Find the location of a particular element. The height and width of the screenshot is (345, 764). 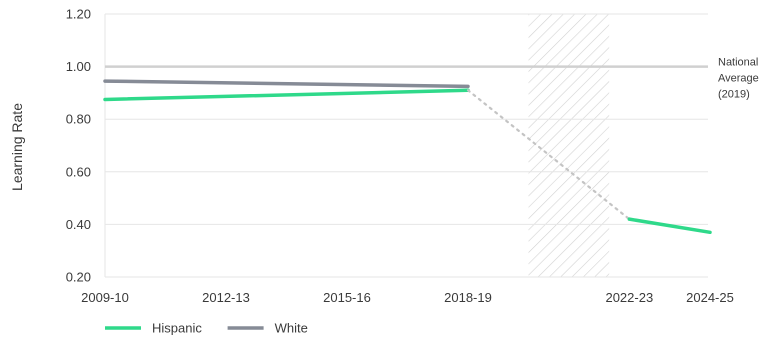

legend-label-hispanic: Hispanic is located at coordinates (177, 328).